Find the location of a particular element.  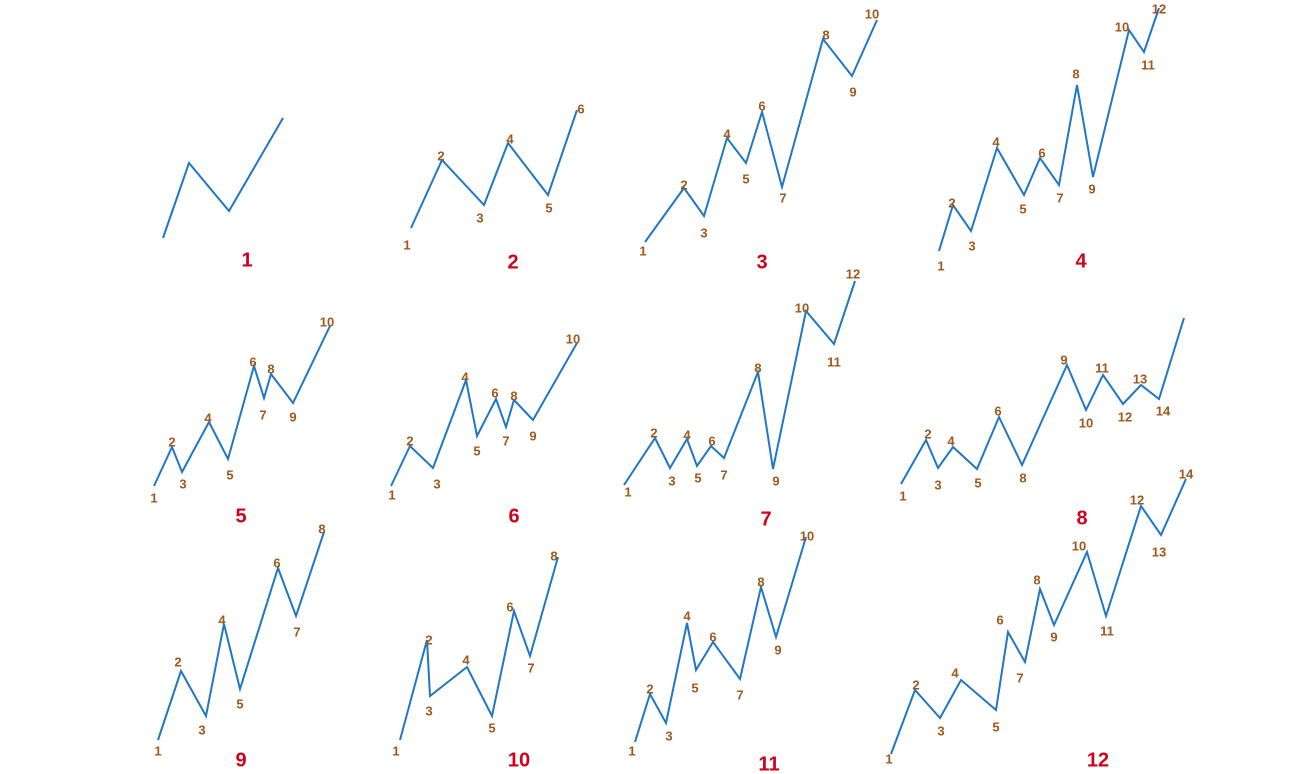

panel-number: 2 is located at coordinates (512, 262).